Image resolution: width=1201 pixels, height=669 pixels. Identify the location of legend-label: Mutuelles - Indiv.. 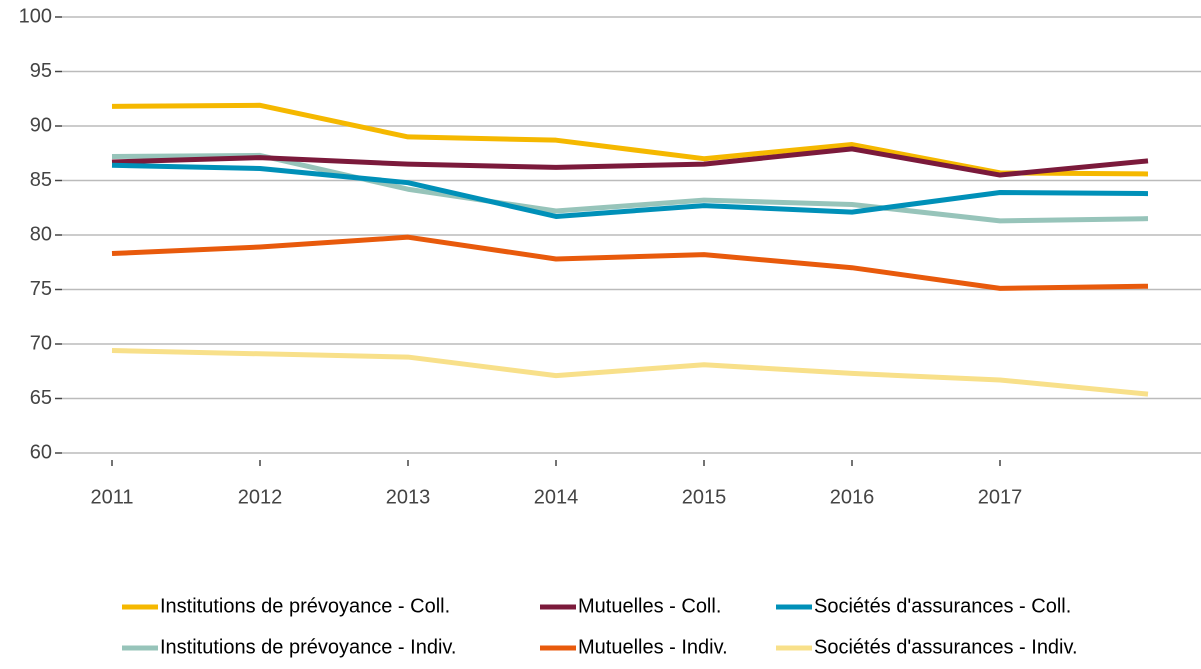
(653, 647).